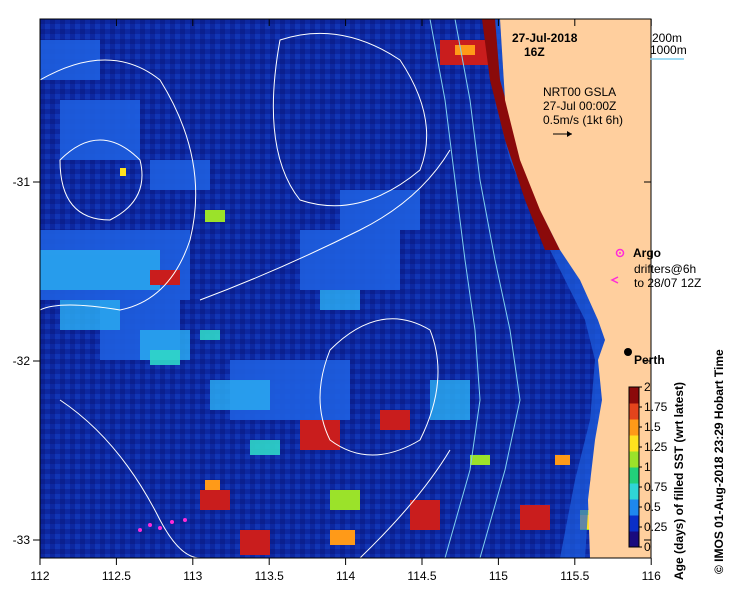 This screenshot has width=739, height=592. What do you see at coordinates (620, 253) in the screenshot?
I see `argo-icon` at bounding box center [620, 253].